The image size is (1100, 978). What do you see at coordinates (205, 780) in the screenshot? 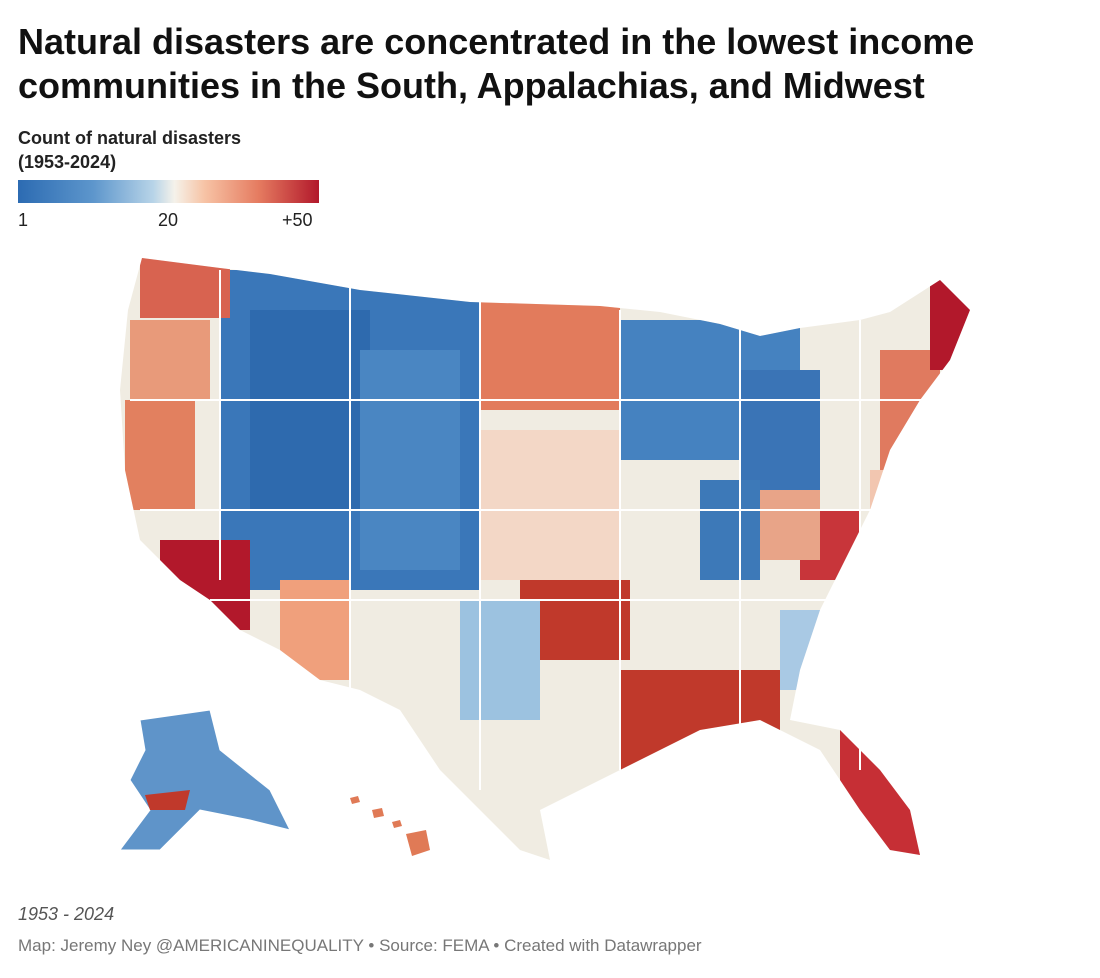
I see `alaska` at bounding box center [205, 780].